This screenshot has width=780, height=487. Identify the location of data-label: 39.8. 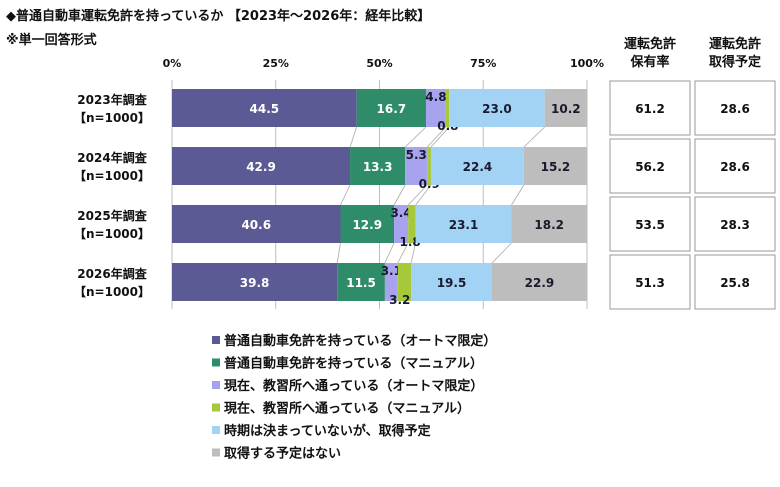
(255, 283).